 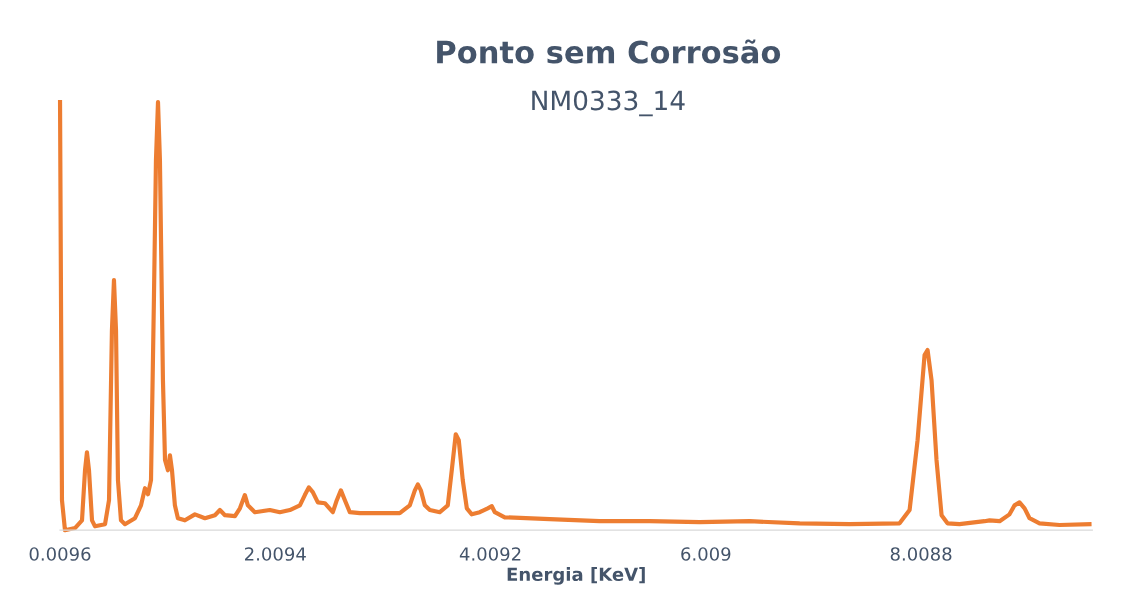 I want to click on x-tick-label: 2.0094, so click(x=275, y=554).